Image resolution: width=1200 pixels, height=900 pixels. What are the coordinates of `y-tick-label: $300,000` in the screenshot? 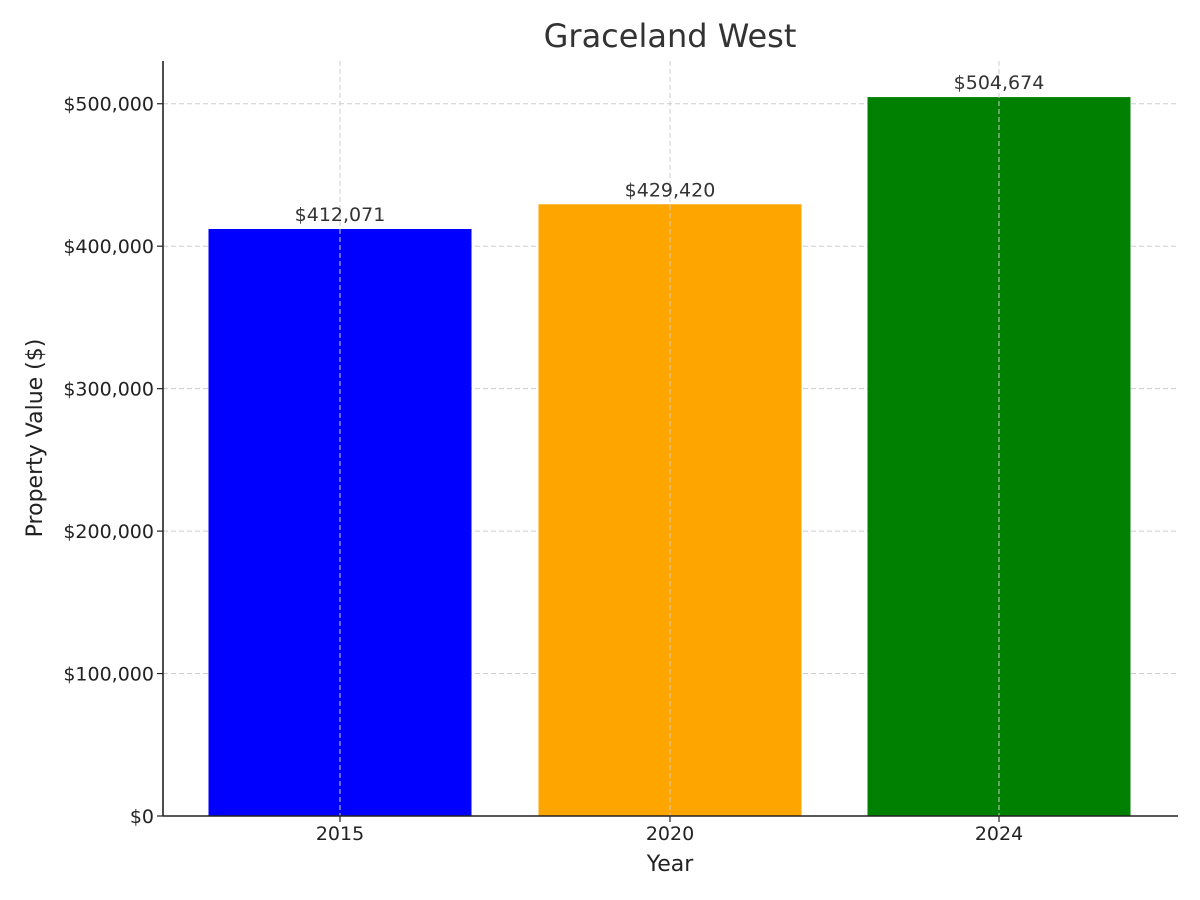 It's located at (108, 390).